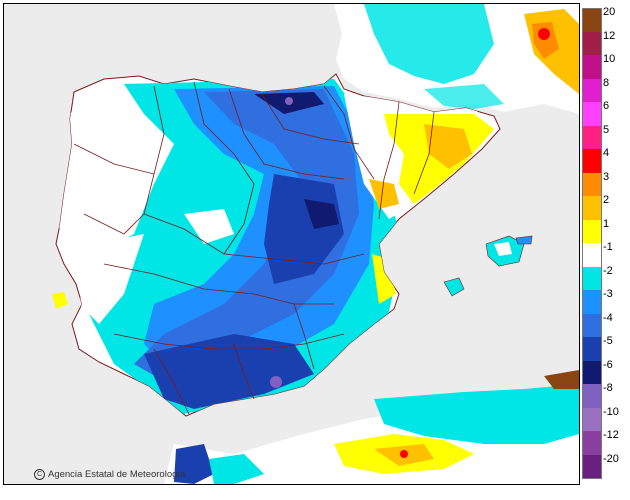 This screenshot has height=500, width=630. Describe the element at coordinates (606, 223) in the screenshot. I see `legend-label: 1` at that location.